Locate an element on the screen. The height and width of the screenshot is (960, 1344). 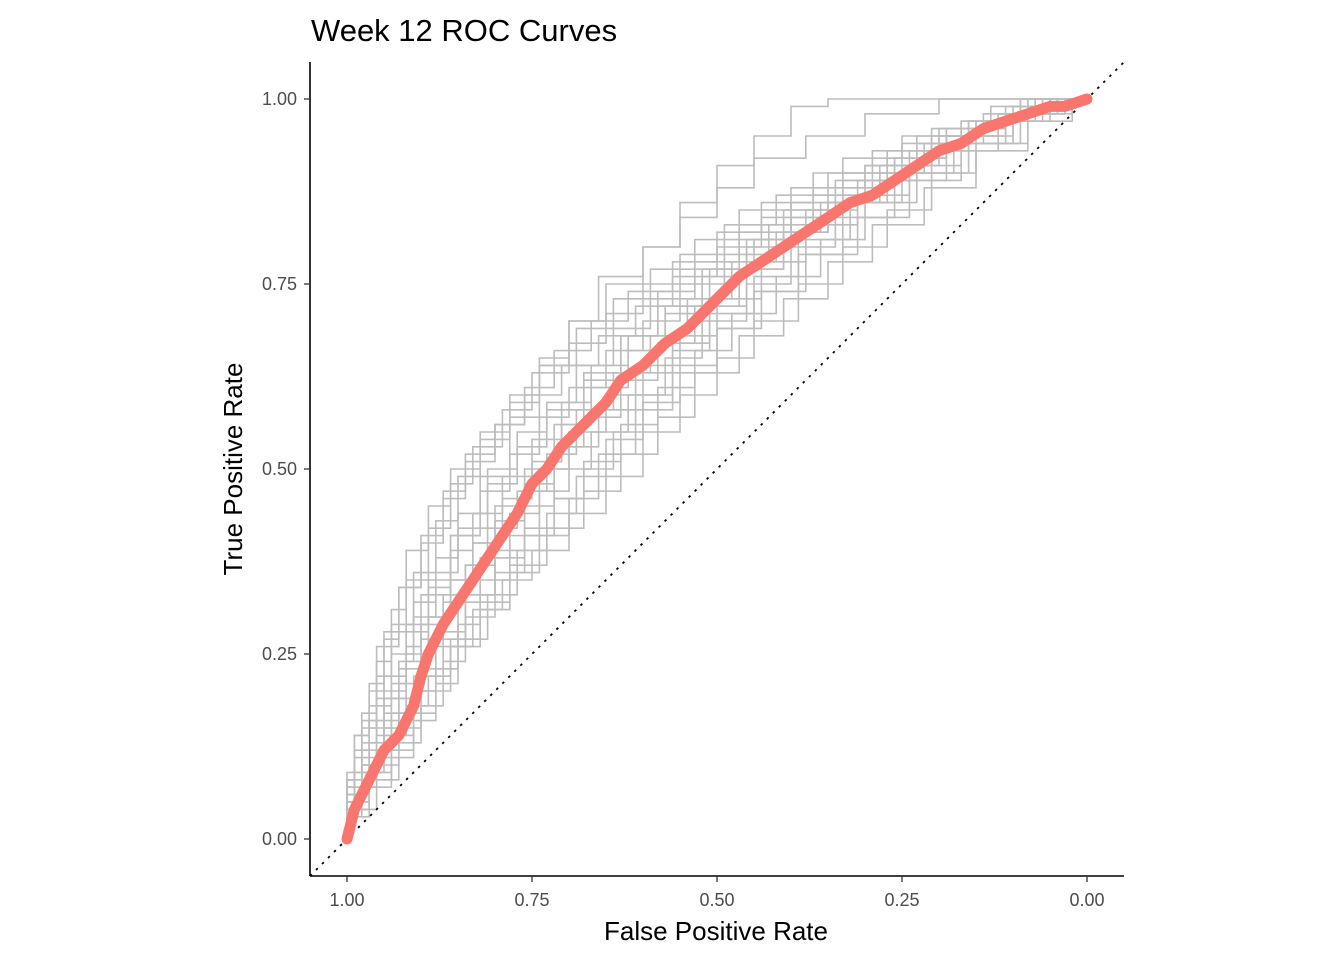
x-axis-ticks: 1.00 0.75 0.50 0.25 0.00 is located at coordinates (717, 893).